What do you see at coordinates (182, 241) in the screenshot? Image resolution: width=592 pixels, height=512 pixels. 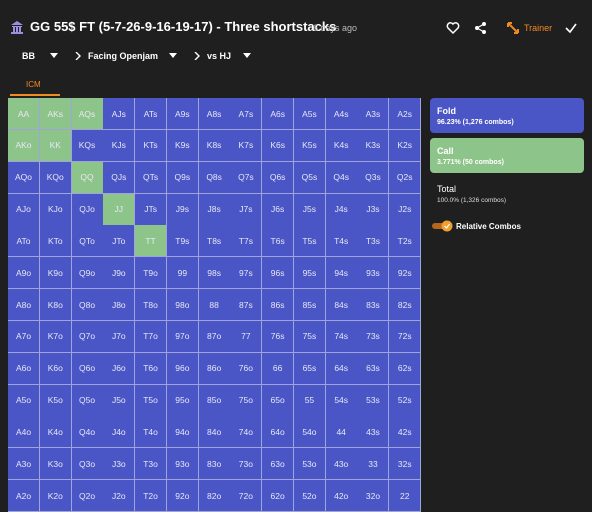 I see `hand-cell: T9s` at bounding box center [182, 241].